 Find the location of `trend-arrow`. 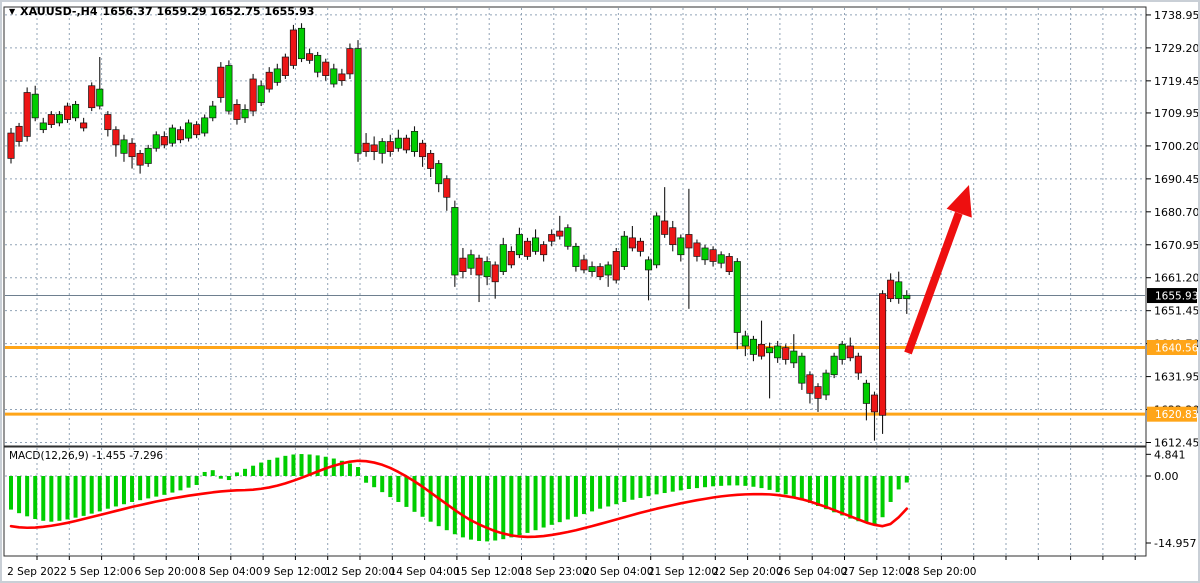

trend-arrow is located at coordinates (938, 270).